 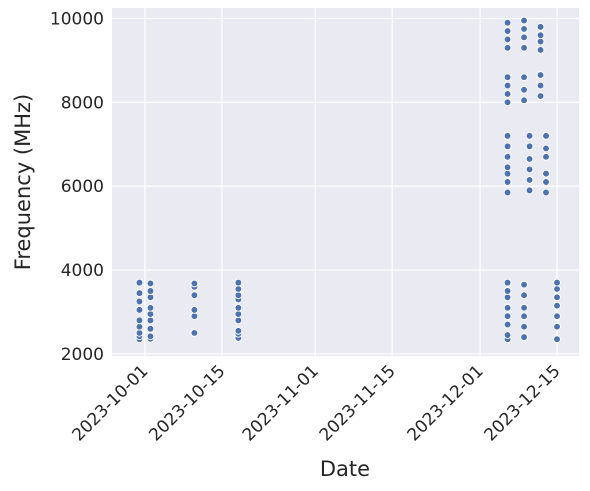 I want to click on y-tick-label: 10000, so click(x=77, y=19).